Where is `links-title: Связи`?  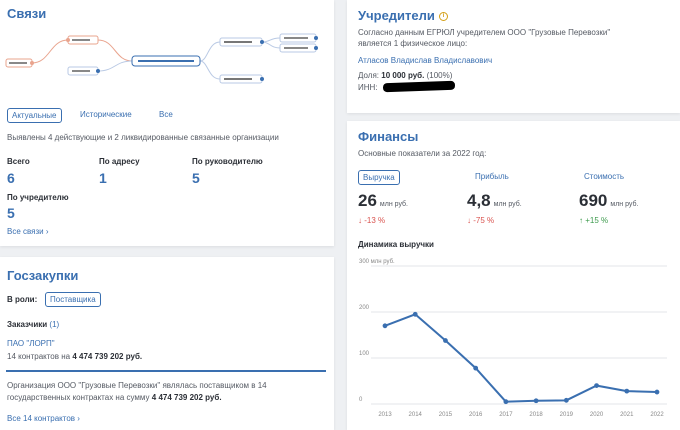 links-title: Связи is located at coordinates (27, 13).